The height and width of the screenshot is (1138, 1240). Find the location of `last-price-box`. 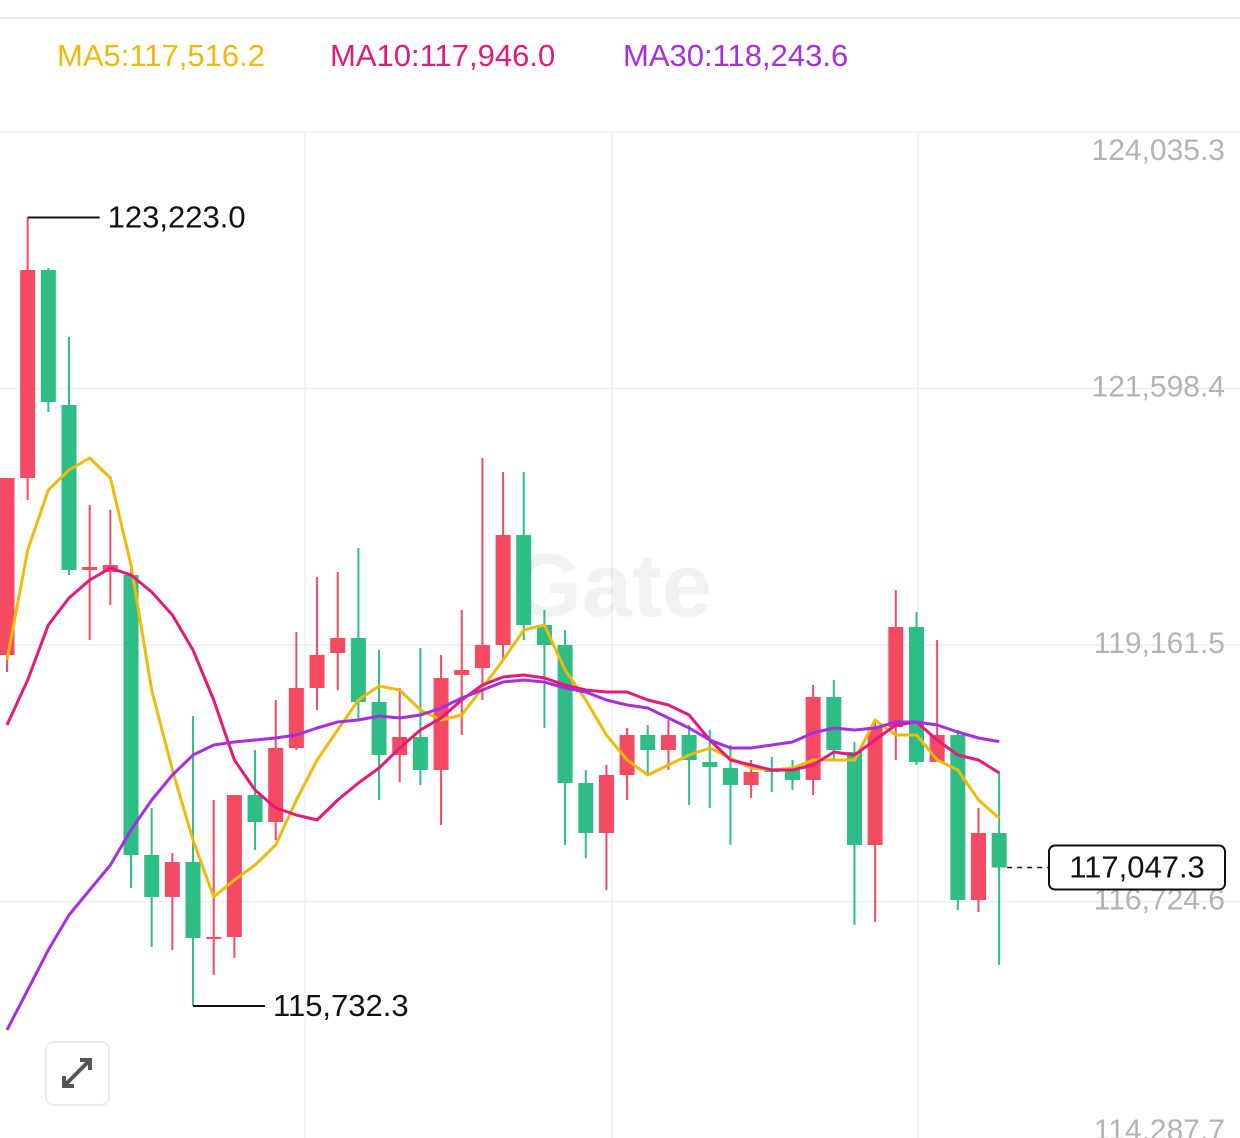

last-price-box is located at coordinates (1137, 867).